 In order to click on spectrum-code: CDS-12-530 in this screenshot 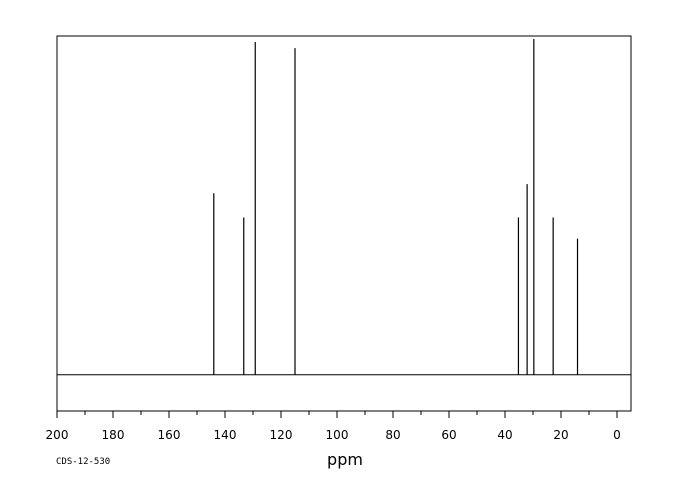, I will do `click(83, 462)`.